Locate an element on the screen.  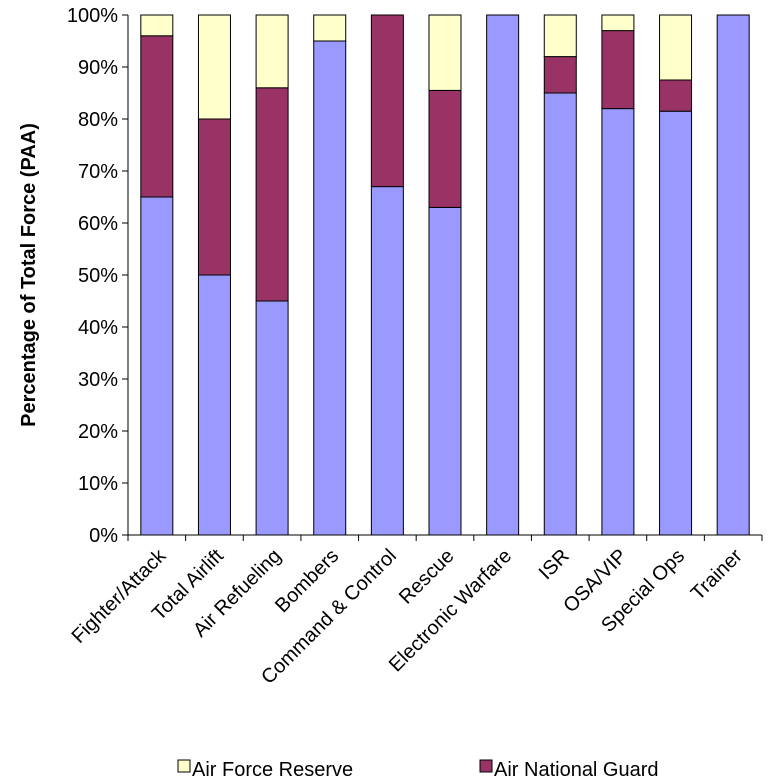
legend: Air Force Reserve Air National Guard is located at coordinates (418, 770).